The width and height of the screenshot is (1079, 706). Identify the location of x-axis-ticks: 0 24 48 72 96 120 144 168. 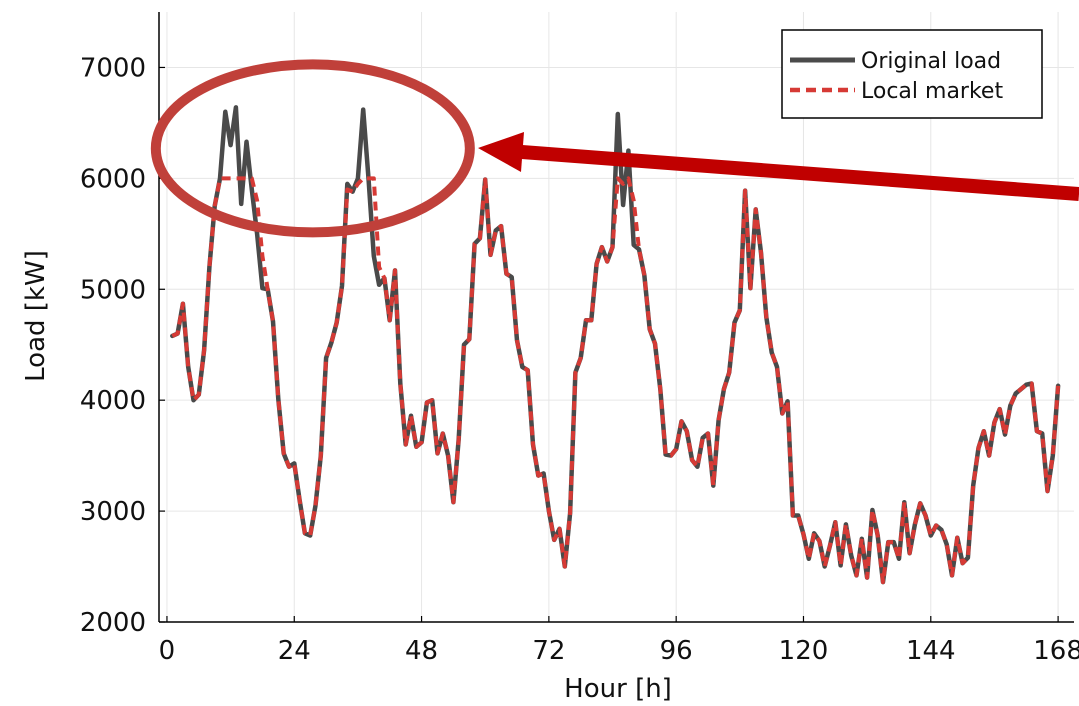
(619, 641).